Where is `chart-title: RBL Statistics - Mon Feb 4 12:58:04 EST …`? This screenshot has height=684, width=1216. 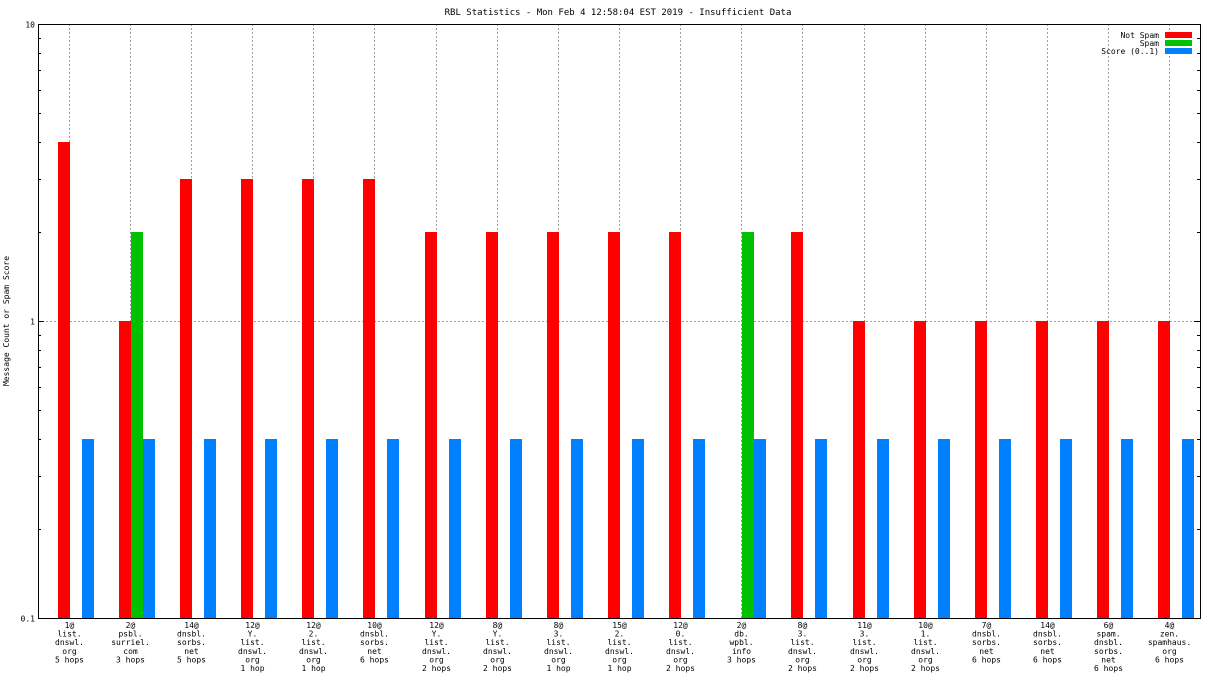 chart-title: RBL Statistics - Mon Feb 4 12:58:04 EST … is located at coordinates (618, 13).